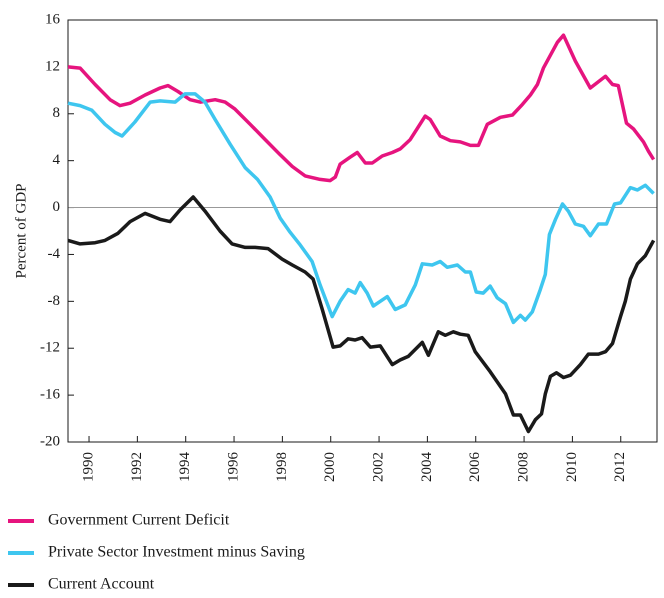 The image size is (664, 598). I want to click on x-tick-label: 2008, so click(524, 467).